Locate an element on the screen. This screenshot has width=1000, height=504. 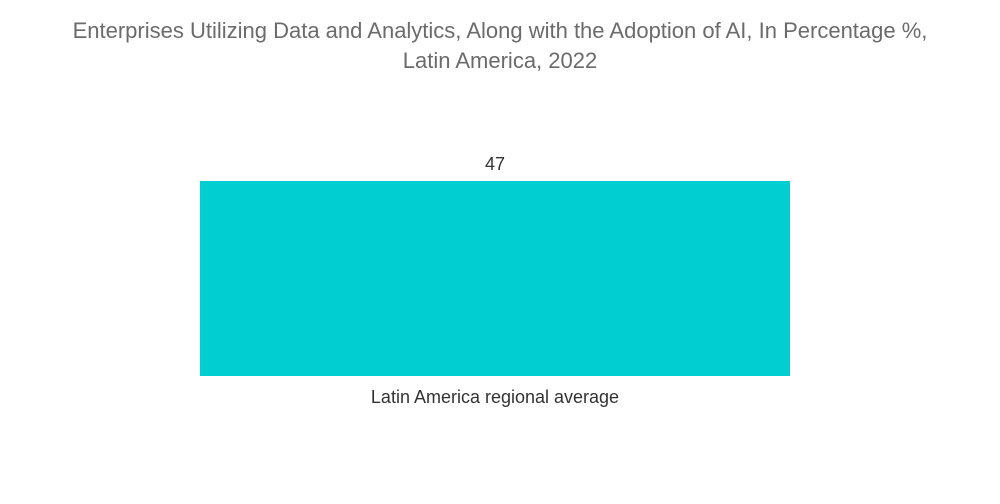
chart-title-line-2: Latin America, 2022 is located at coordinates (500, 60).